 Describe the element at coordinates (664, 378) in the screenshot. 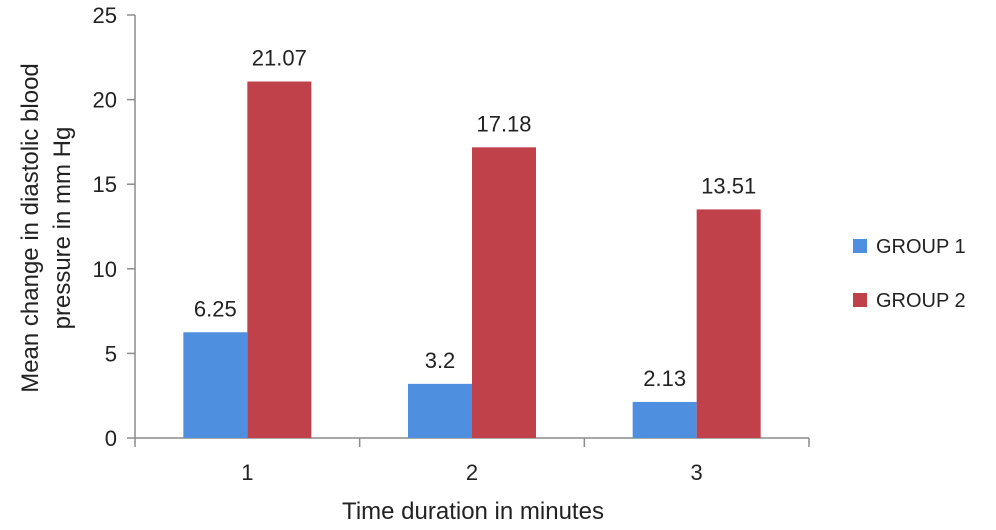

I see `data-label: 2.13` at that location.